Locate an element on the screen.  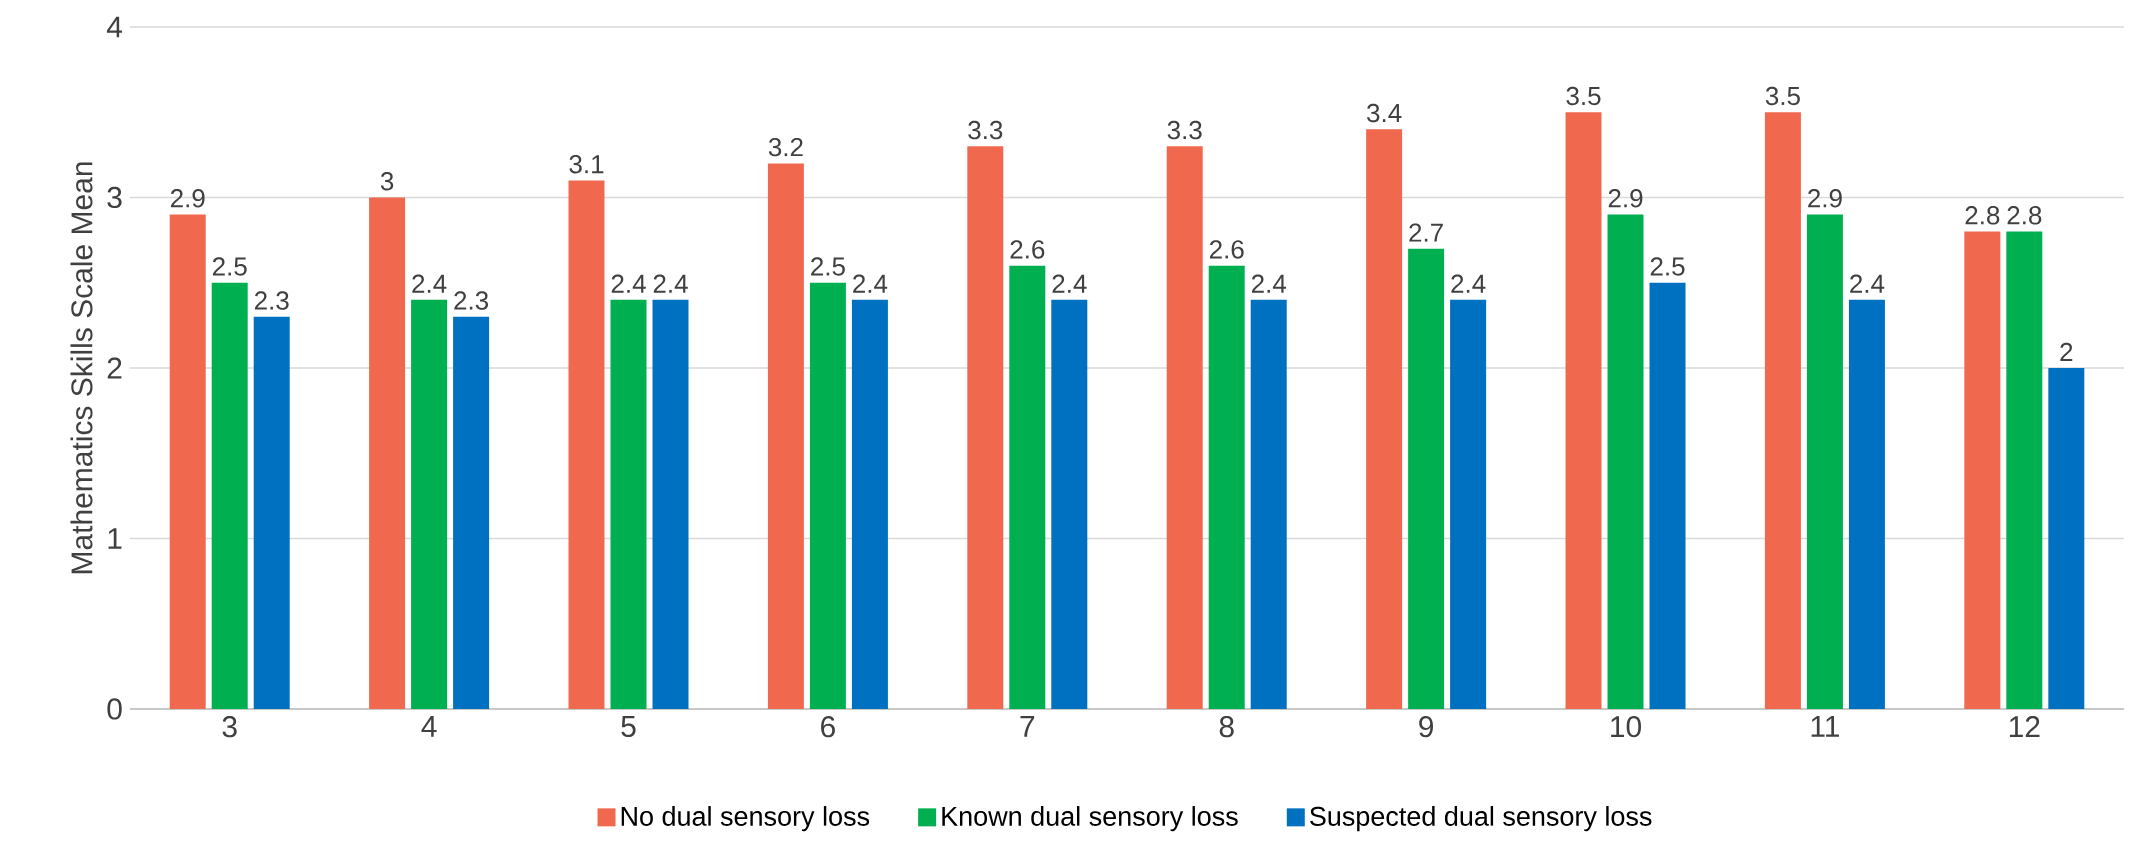
data-label: 3.1 is located at coordinates (586, 164).